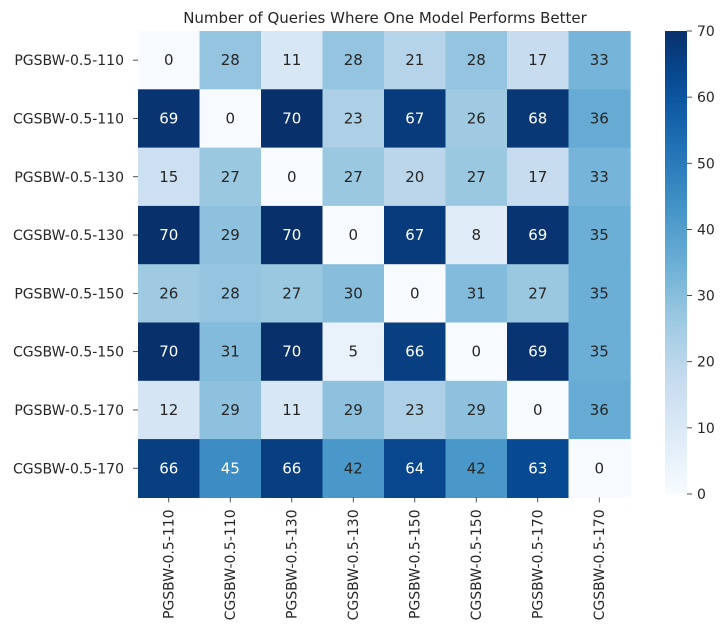 This screenshot has height=629, width=727. What do you see at coordinates (168, 410) in the screenshot?
I see `cell-value-label: 12` at bounding box center [168, 410].